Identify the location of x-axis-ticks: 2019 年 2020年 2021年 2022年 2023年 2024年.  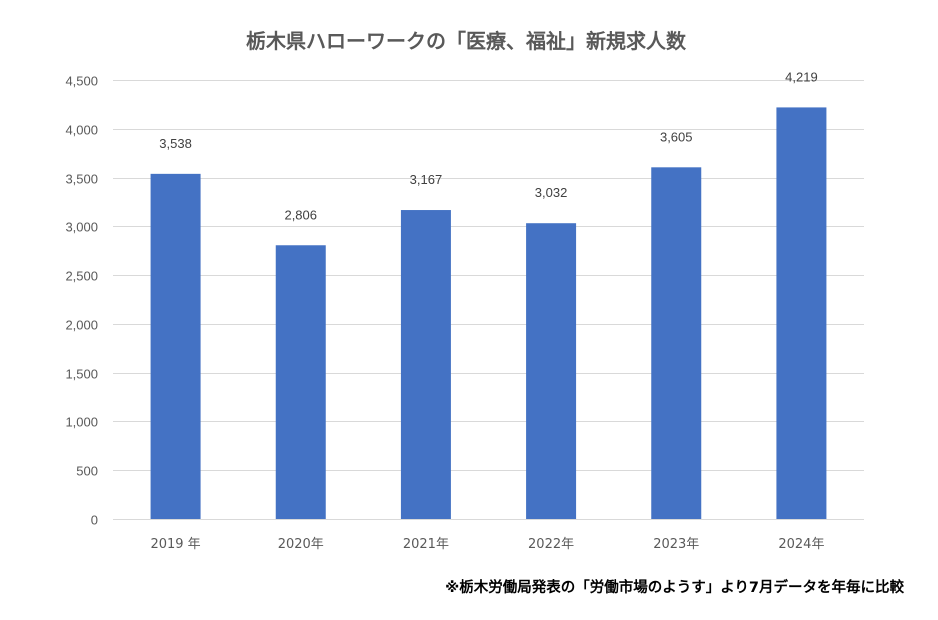
(487, 544).